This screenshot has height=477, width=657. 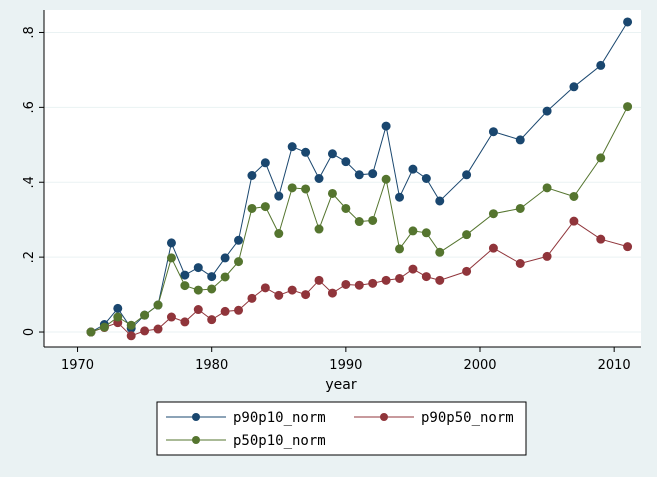 I want to click on legend-item-p90p50_norm: p90p50_norm, so click(x=434, y=418).